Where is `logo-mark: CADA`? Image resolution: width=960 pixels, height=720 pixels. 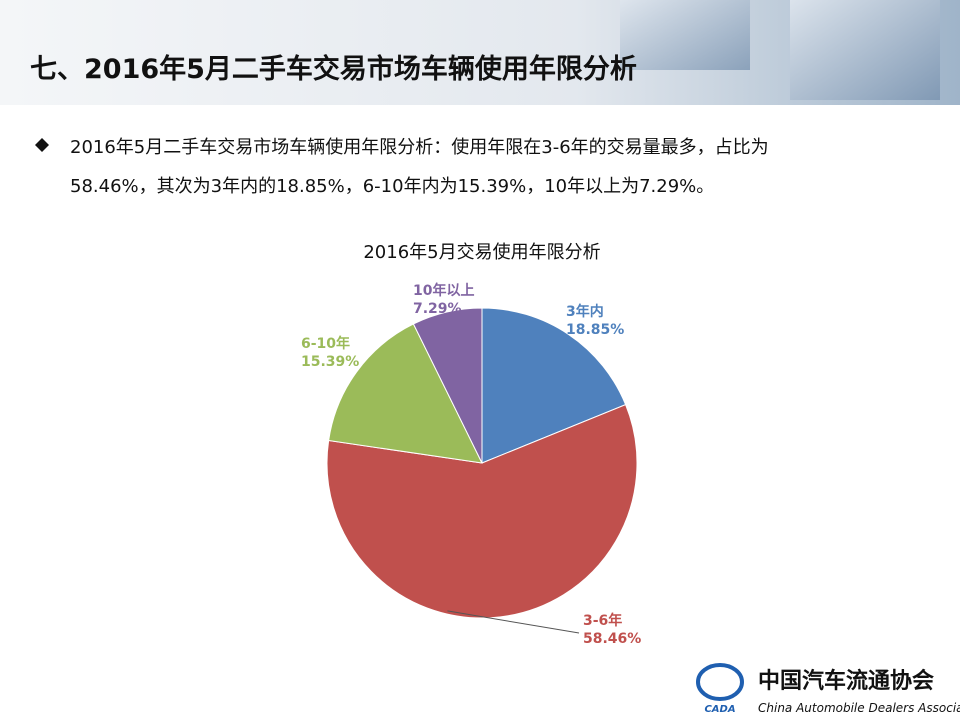
logo-mark: CADA is located at coordinates (719, 709).